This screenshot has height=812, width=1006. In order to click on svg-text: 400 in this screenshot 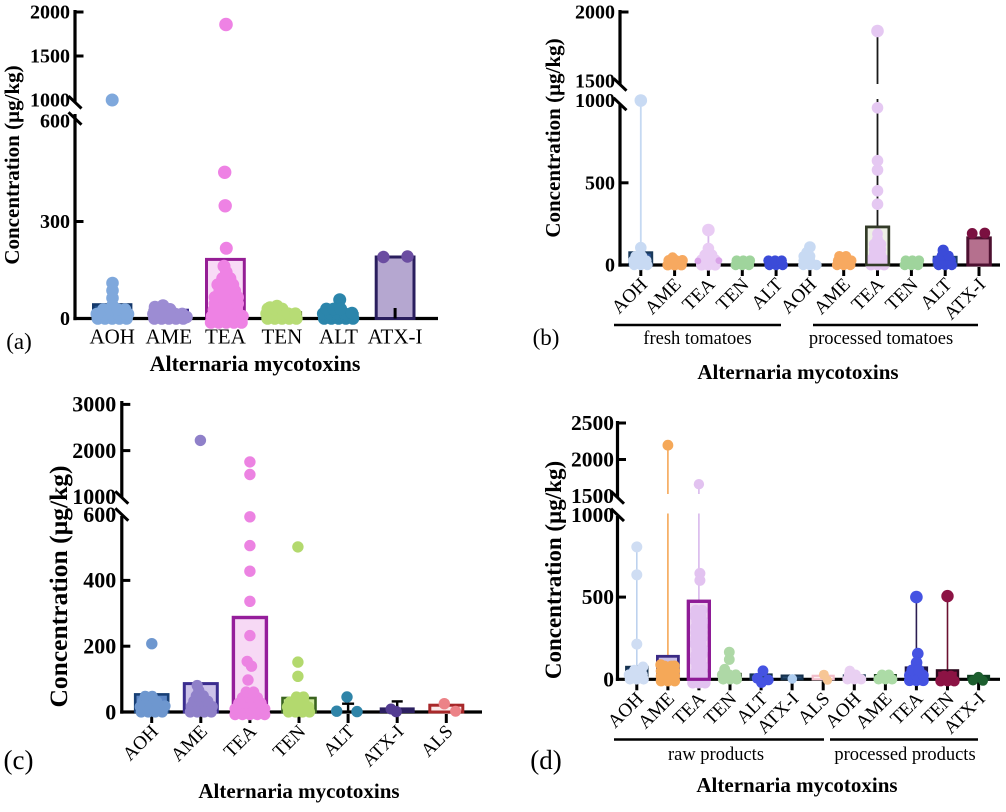, I will do `click(99, 580)`.